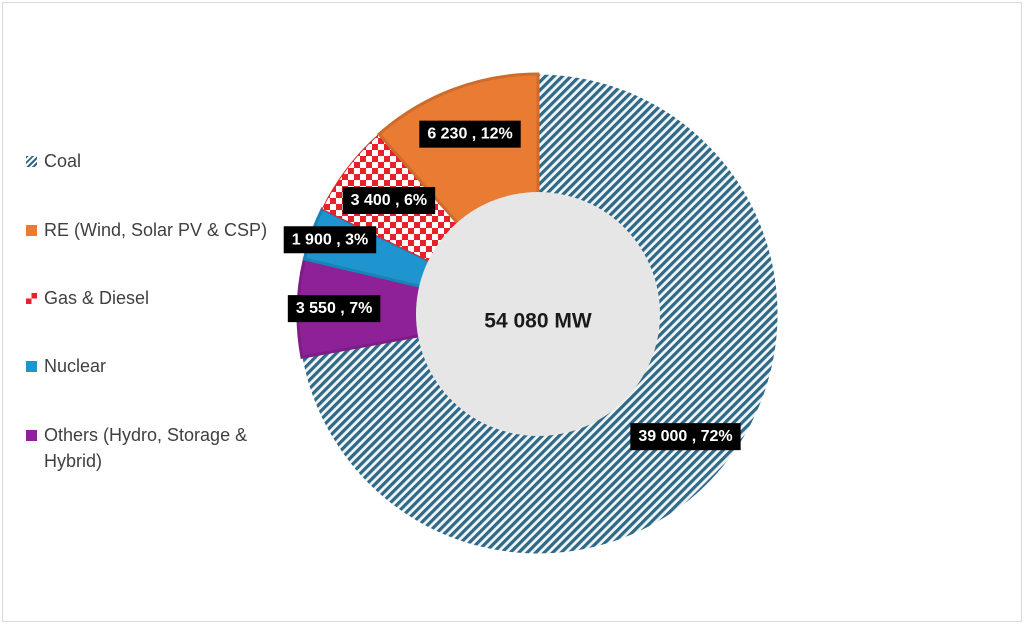 Image resolution: width=1024 pixels, height=624 pixels. I want to click on donut-hole, so click(538, 314).